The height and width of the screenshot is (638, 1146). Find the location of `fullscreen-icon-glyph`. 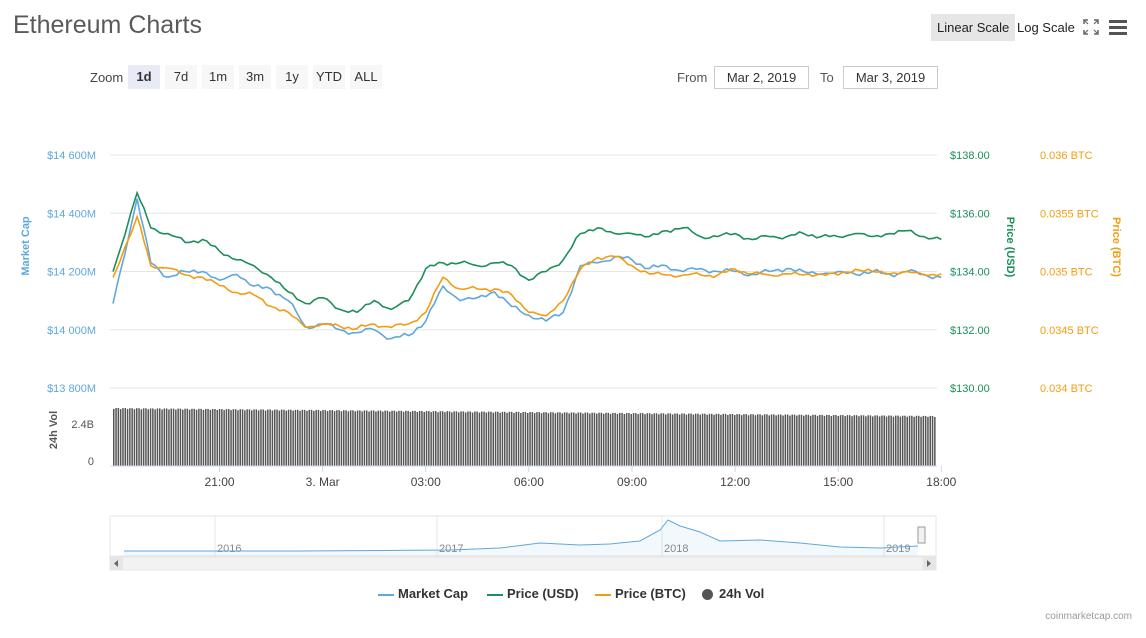

fullscreen-icon-glyph is located at coordinates (1091, 27).